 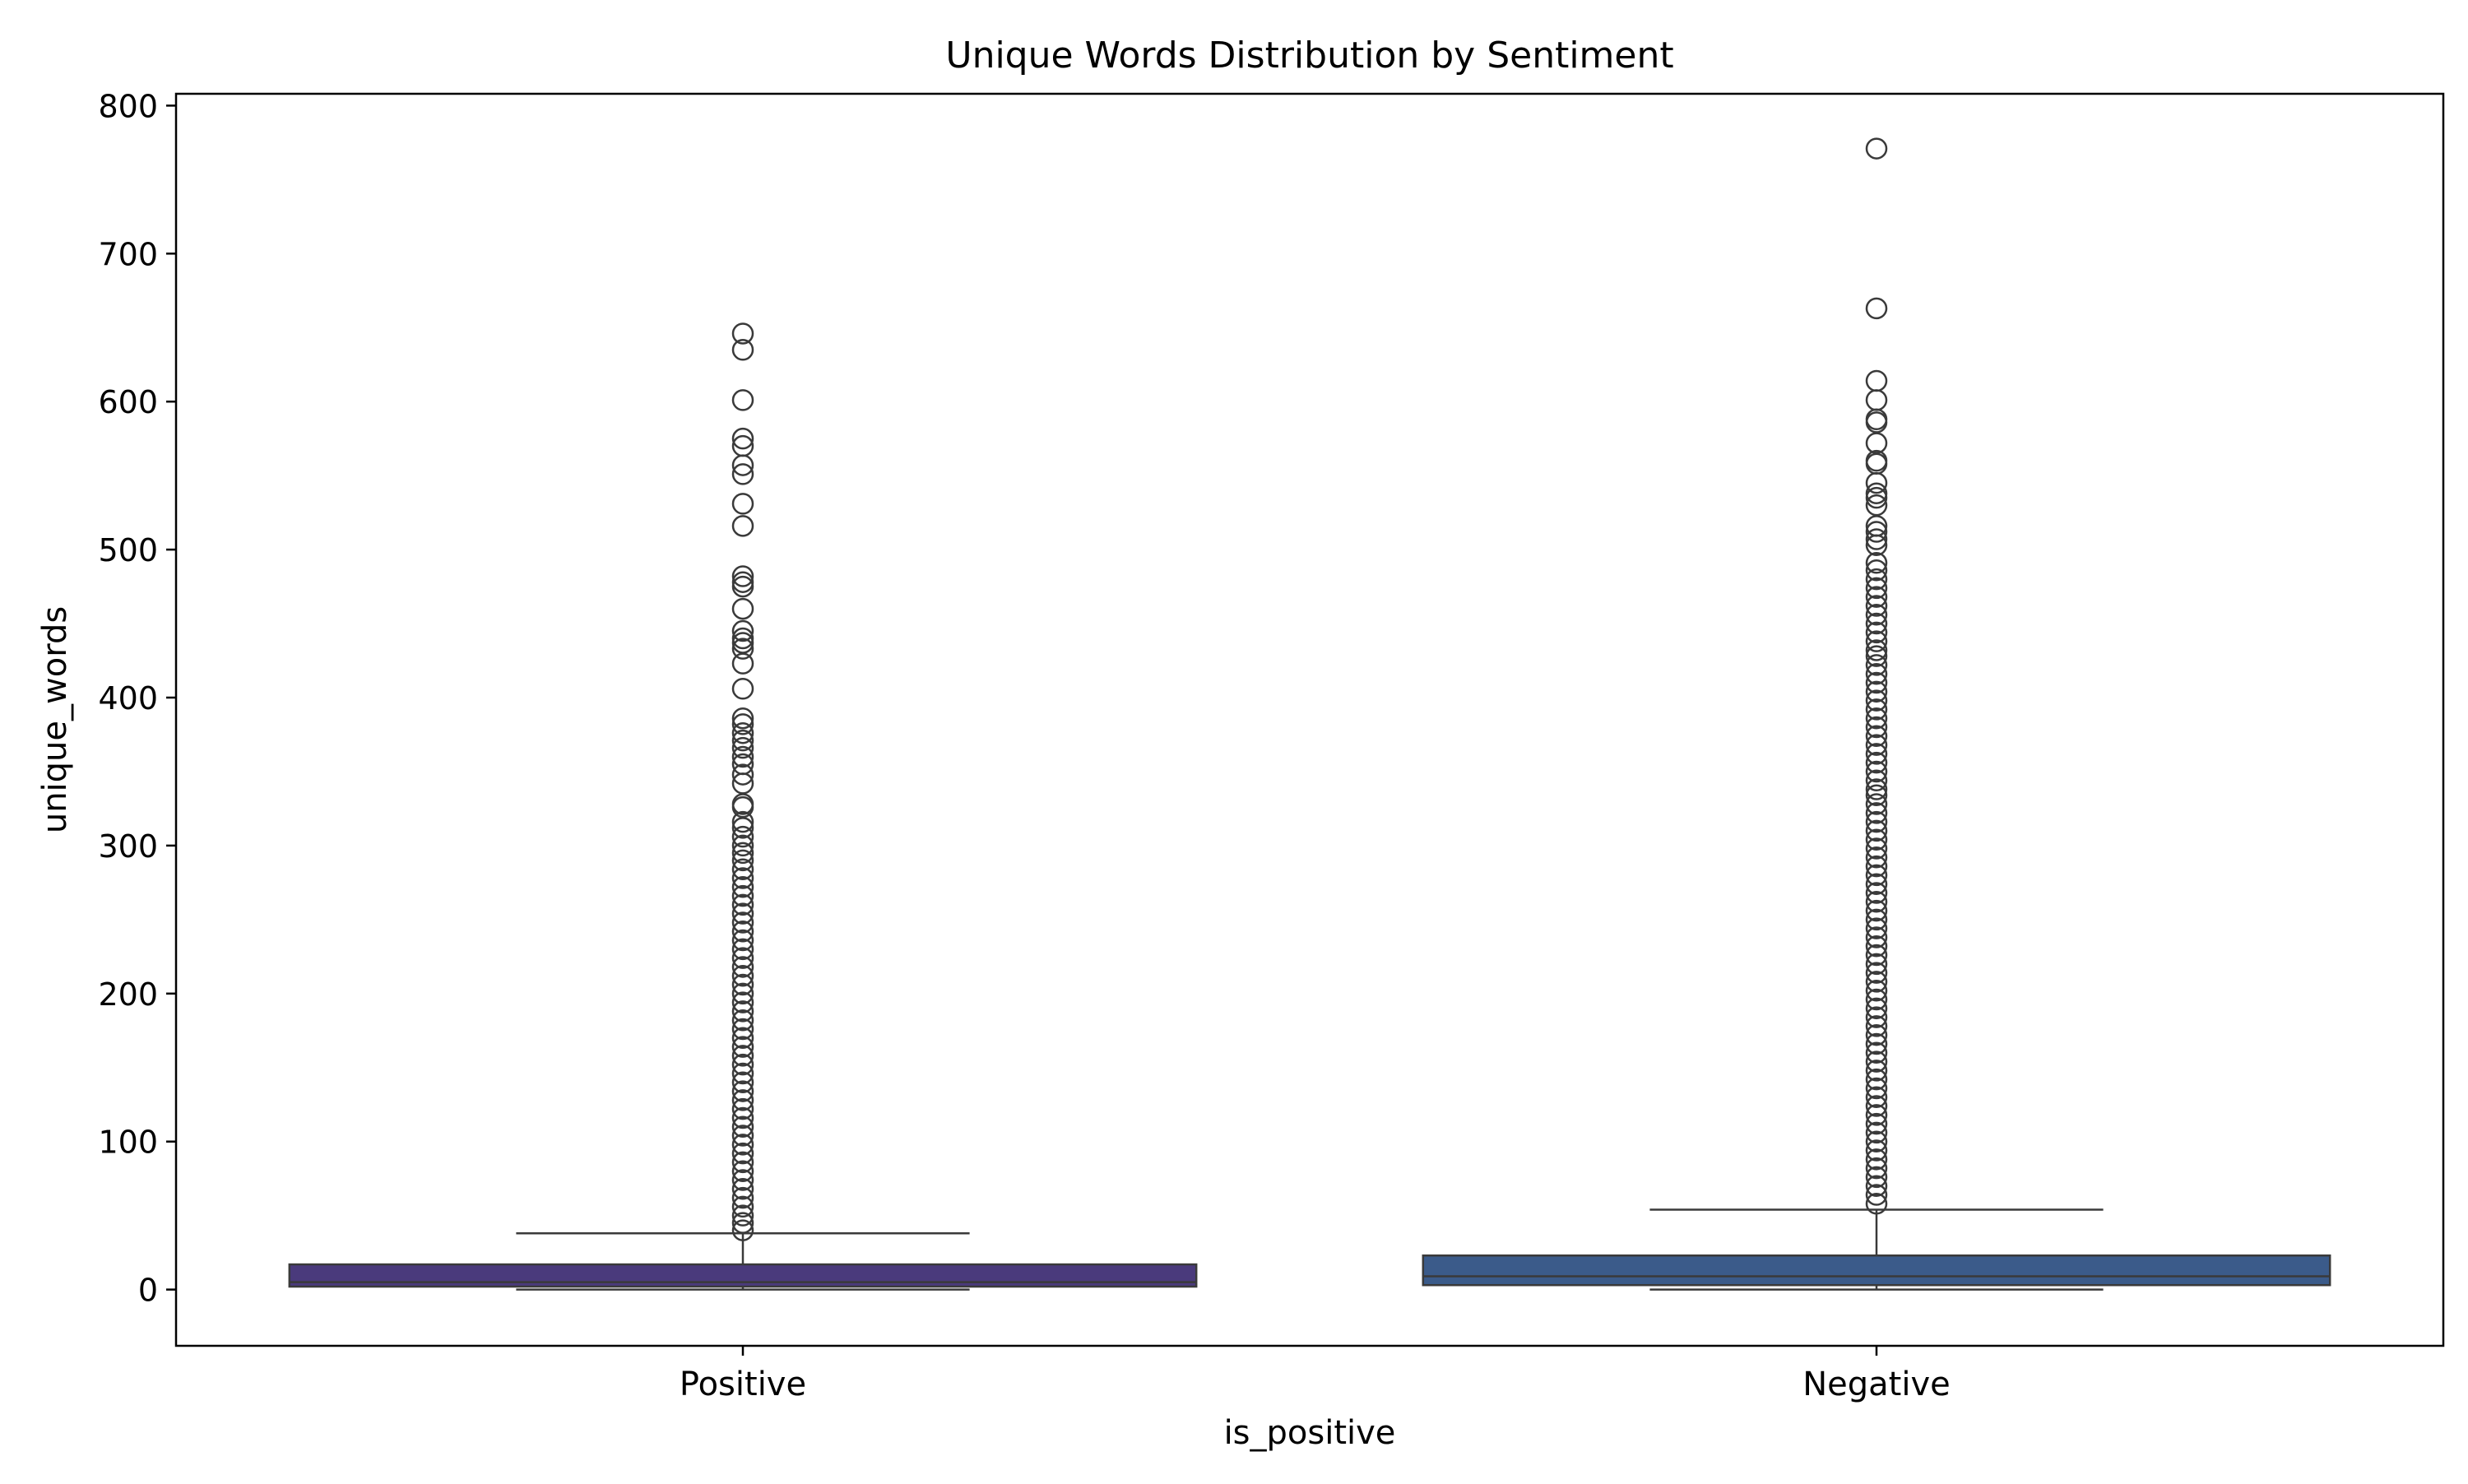 What do you see at coordinates (128, 994) in the screenshot?
I see `y-tick-label: 200` at bounding box center [128, 994].